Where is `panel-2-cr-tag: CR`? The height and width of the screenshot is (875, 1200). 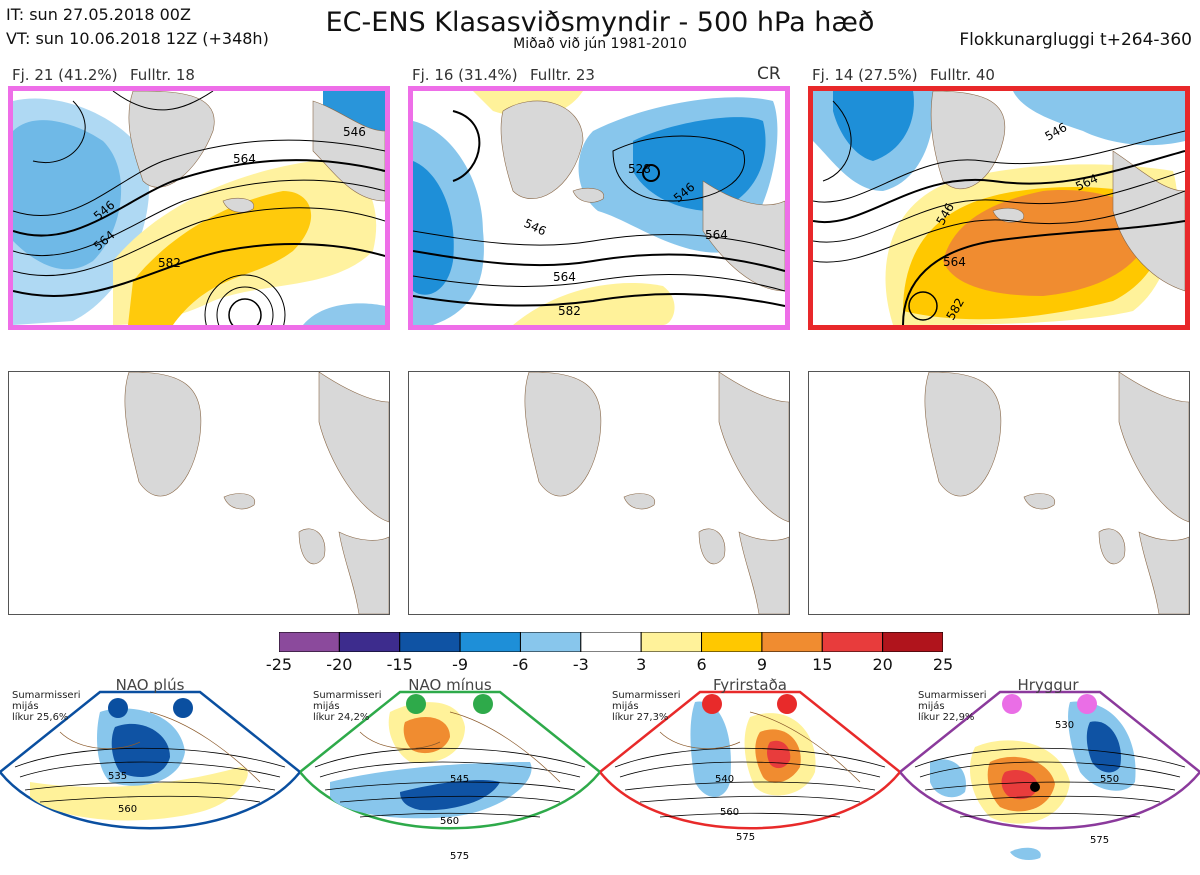
panel-2-cr-tag: CR is located at coordinates (769, 74).